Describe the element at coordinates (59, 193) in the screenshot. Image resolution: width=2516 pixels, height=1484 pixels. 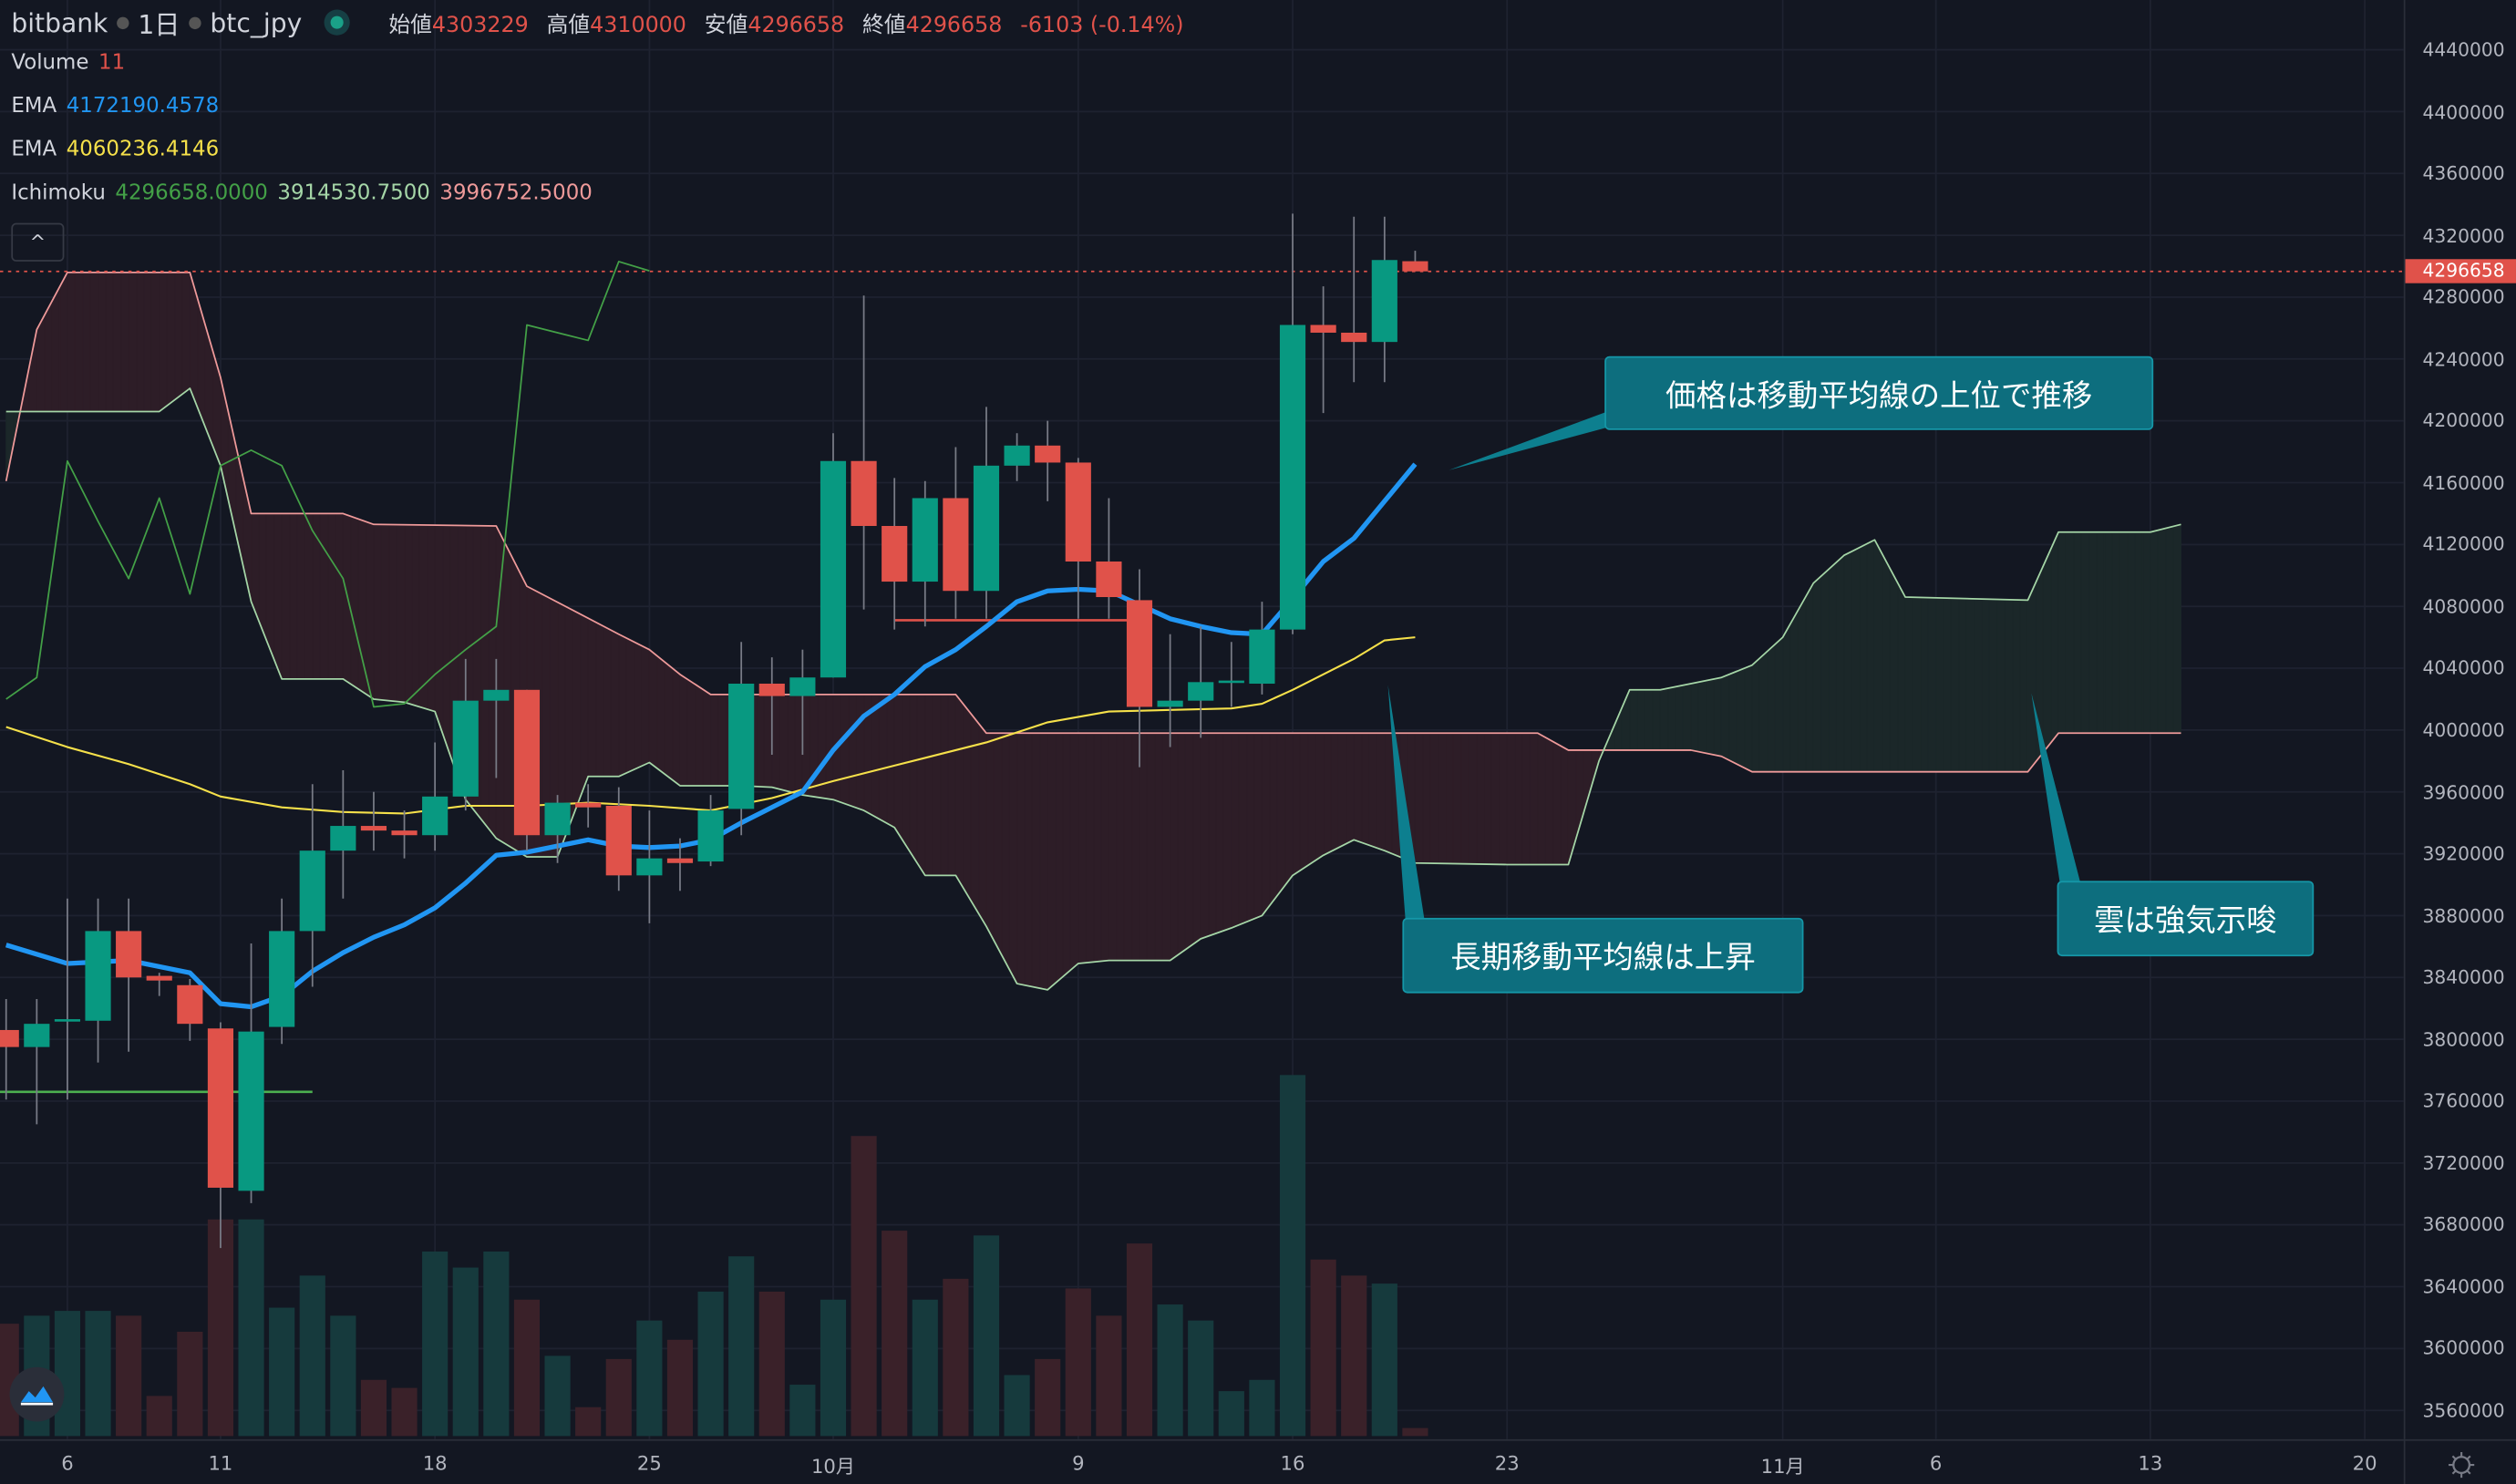
I see `legend-label: Ichimoku` at that location.